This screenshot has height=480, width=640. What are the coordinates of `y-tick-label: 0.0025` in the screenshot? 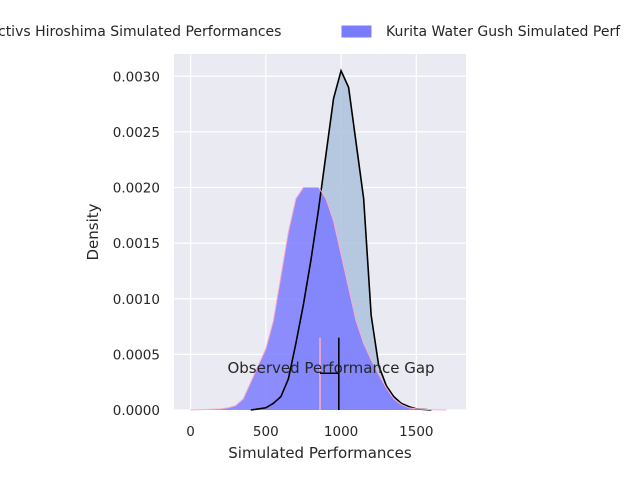 It's located at (136, 133).